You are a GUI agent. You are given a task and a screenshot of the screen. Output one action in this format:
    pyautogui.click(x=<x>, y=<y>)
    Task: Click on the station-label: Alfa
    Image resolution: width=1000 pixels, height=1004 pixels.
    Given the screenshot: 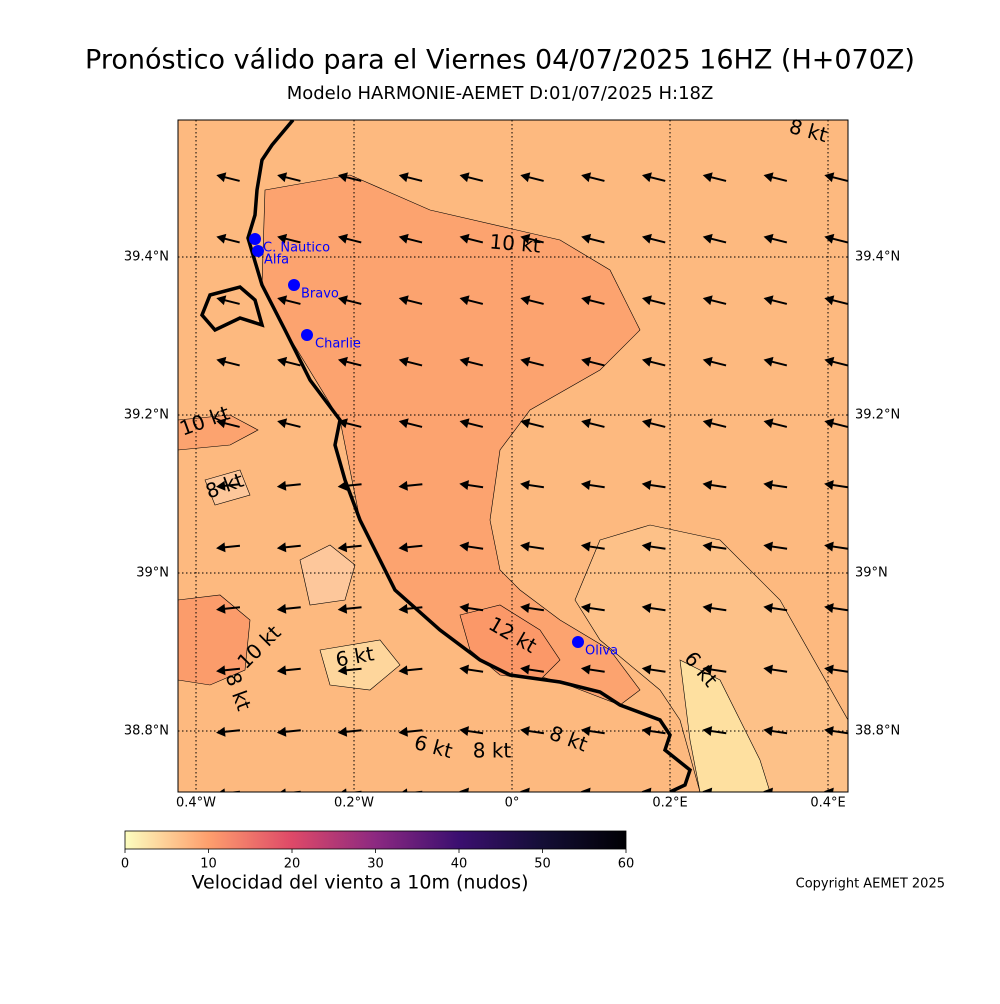 What is the action you would take?
    pyautogui.click(x=276, y=260)
    